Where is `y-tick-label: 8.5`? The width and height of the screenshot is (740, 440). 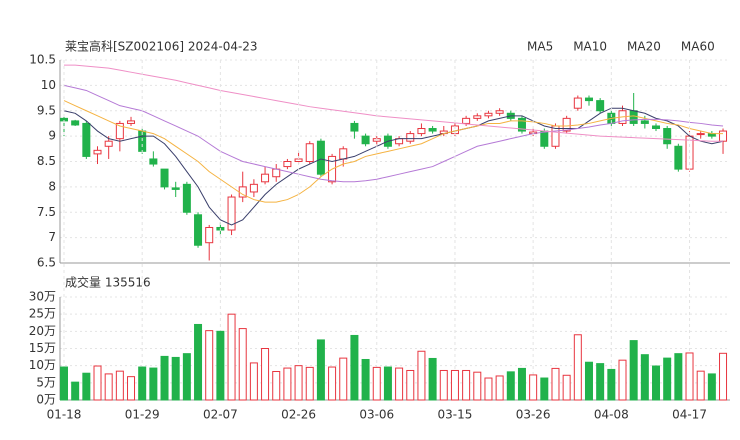 y-tick-label: 8.5 is located at coordinates (46, 161).